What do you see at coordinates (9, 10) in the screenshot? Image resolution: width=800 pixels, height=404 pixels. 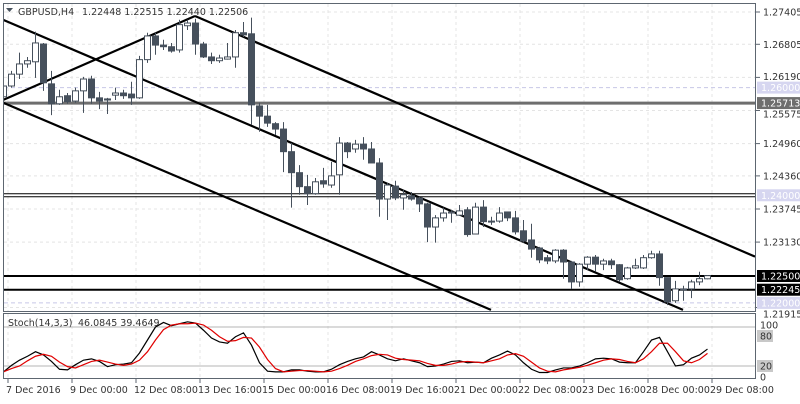 I see `triangle-down-icon` at bounding box center [9, 10].